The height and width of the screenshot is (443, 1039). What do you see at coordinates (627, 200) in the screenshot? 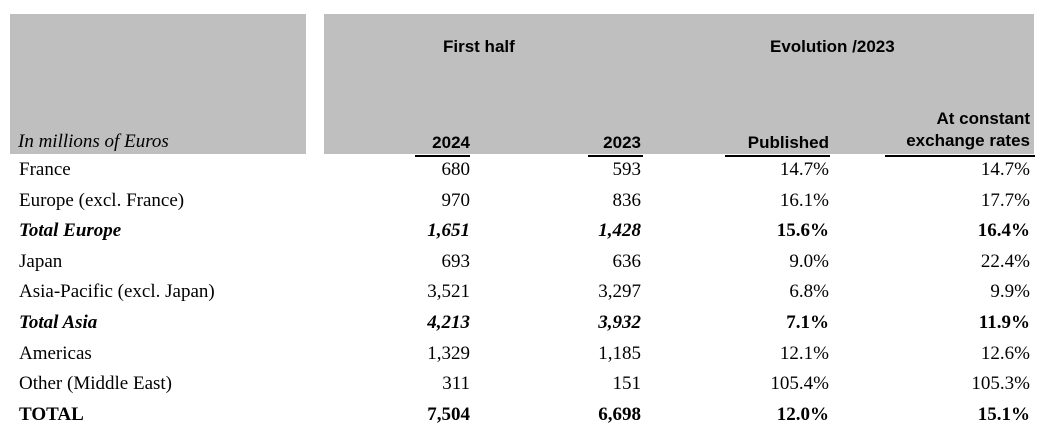
I see `cell-2023: 836` at bounding box center [627, 200].